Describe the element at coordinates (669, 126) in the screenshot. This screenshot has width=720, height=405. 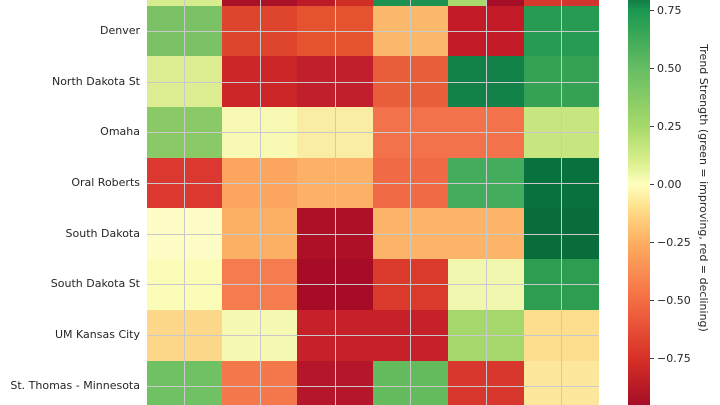
I see `colorbar-tick-label: 0.25` at that location.